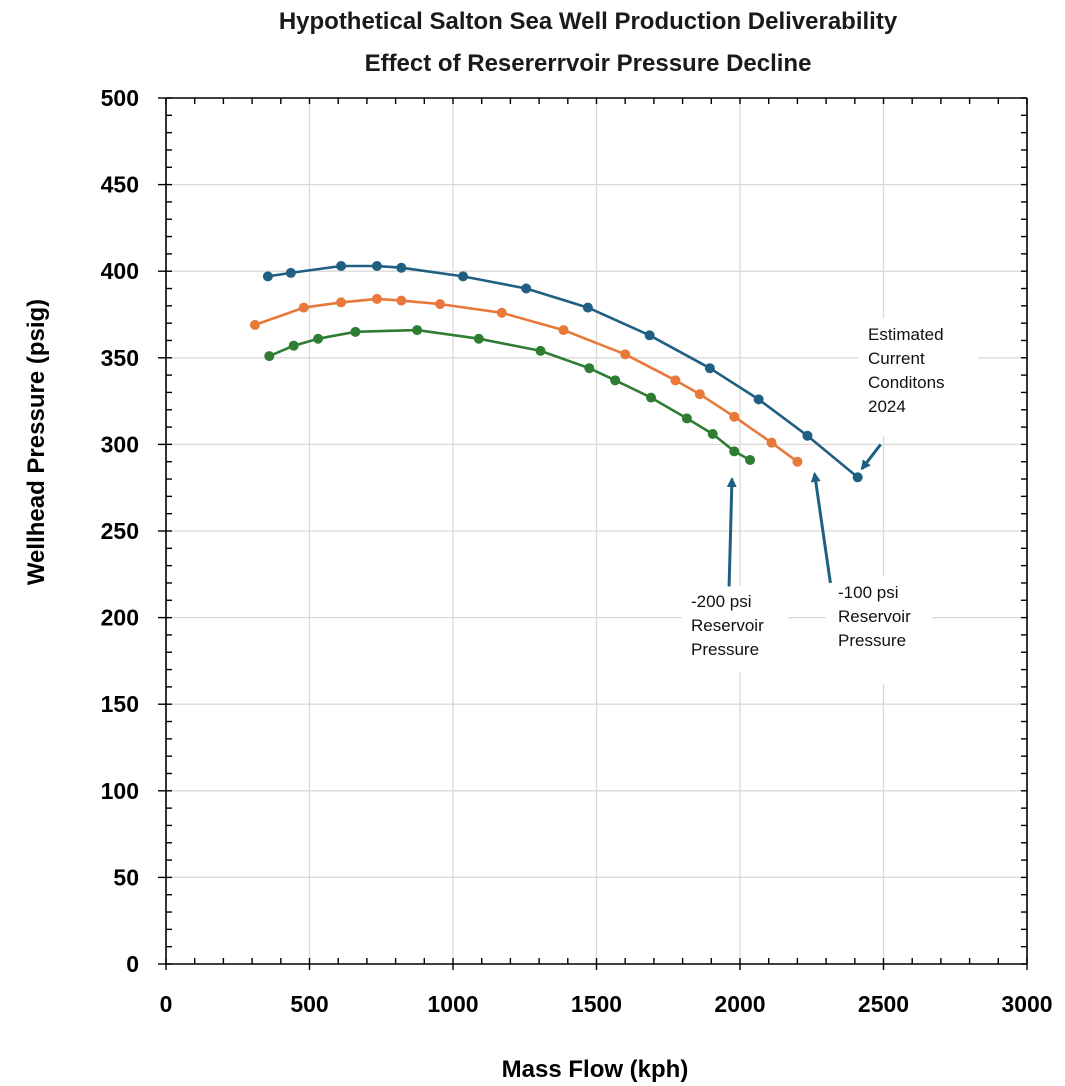 The height and width of the screenshot is (1086, 1065). I want to click on x-tick-label: 3000, so click(1026, 1004).